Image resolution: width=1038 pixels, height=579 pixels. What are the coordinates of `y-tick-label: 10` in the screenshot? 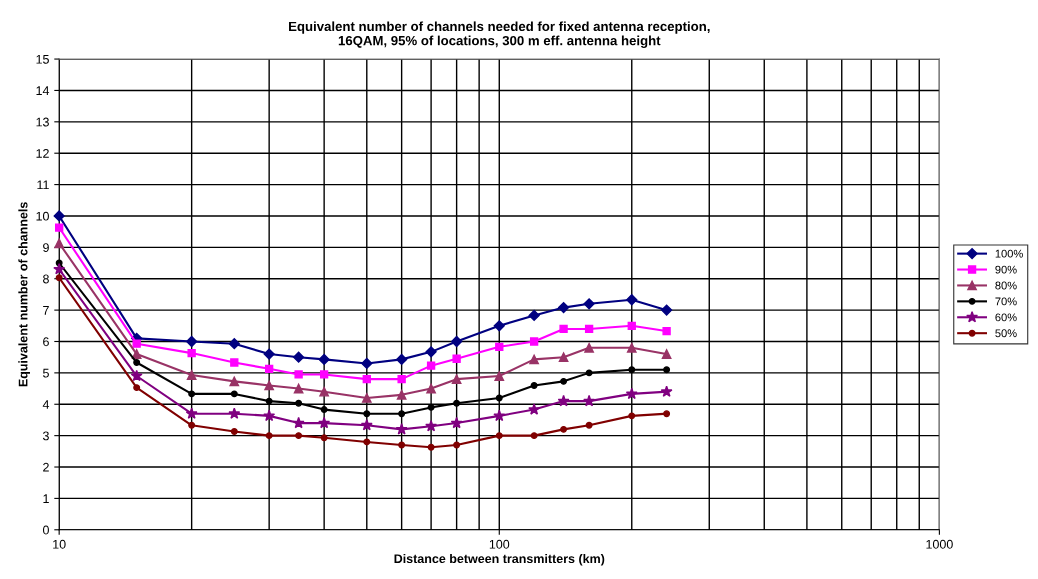 It's located at (42, 216).